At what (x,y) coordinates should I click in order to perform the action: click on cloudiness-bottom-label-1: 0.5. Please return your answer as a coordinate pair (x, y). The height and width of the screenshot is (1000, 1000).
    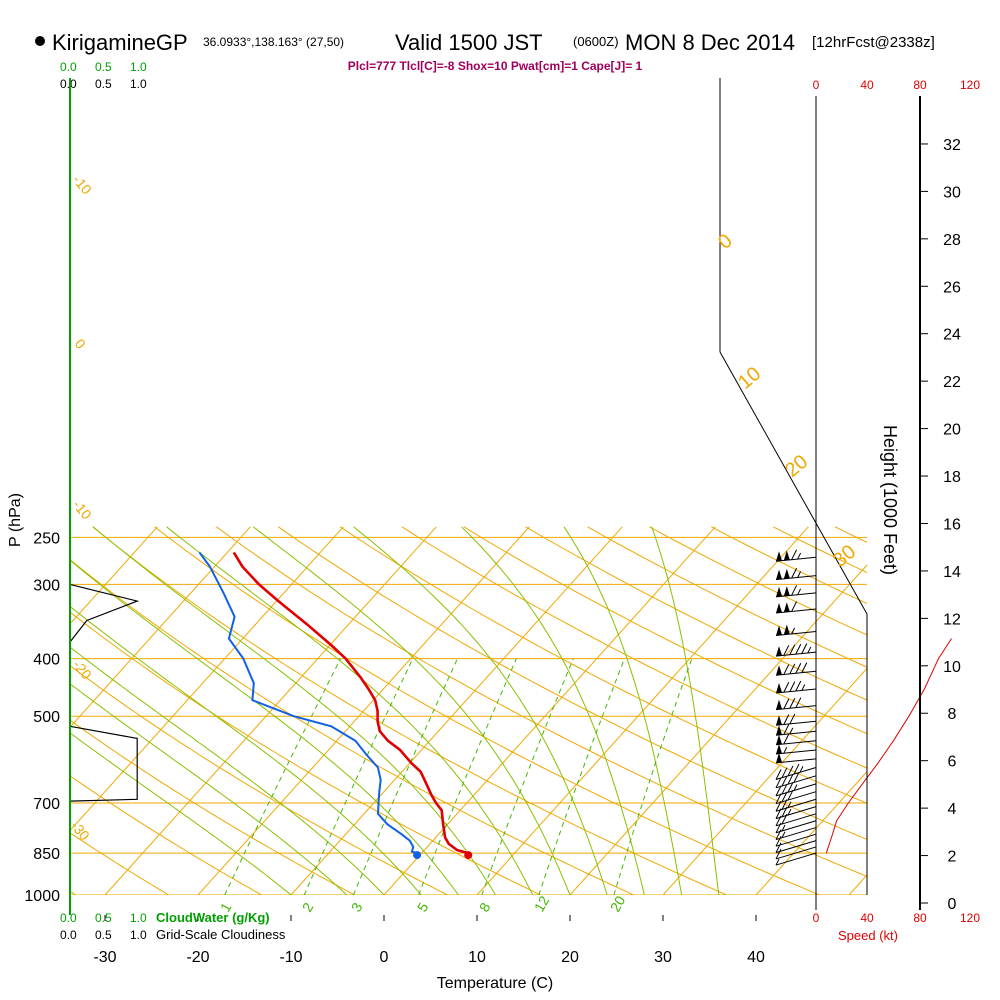
    Looking at the image, I should click on (103, 935).